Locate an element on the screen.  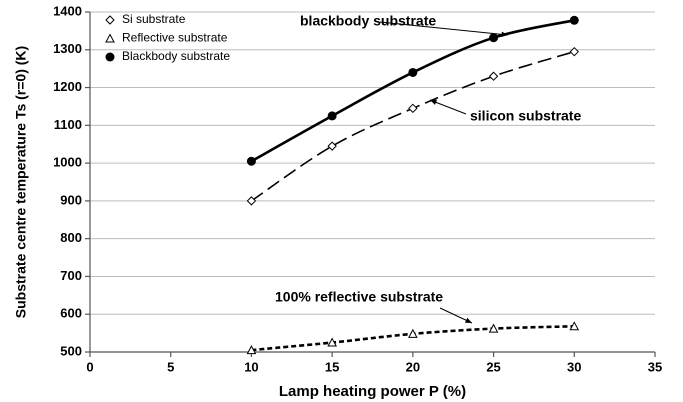
y-tick-label: 1300 is located at coordinates (67, 48).